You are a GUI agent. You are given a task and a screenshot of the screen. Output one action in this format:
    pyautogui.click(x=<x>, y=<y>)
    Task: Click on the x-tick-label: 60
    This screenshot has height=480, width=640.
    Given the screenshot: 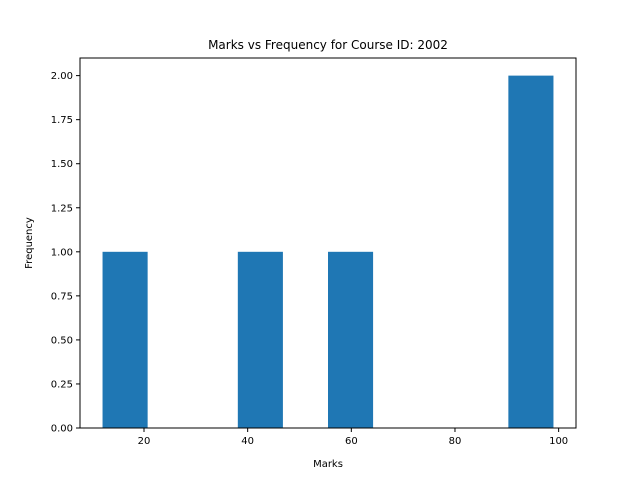 What is the action you would take?
    pyautogui.click(x=351, y=441)
    